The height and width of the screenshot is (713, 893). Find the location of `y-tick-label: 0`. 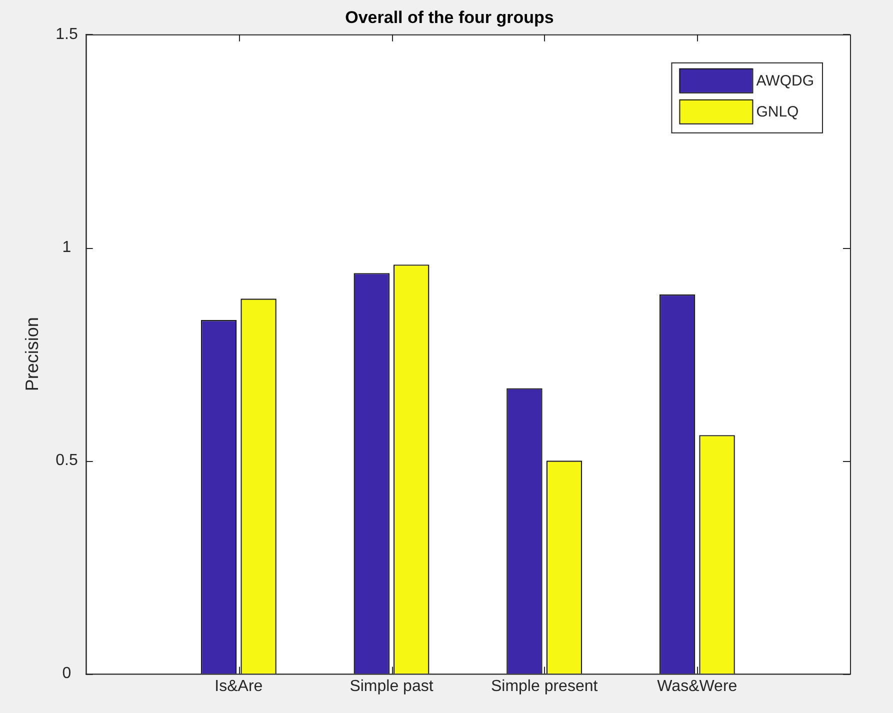

y-tick-label: 0 is located at coordinates (67, 673).